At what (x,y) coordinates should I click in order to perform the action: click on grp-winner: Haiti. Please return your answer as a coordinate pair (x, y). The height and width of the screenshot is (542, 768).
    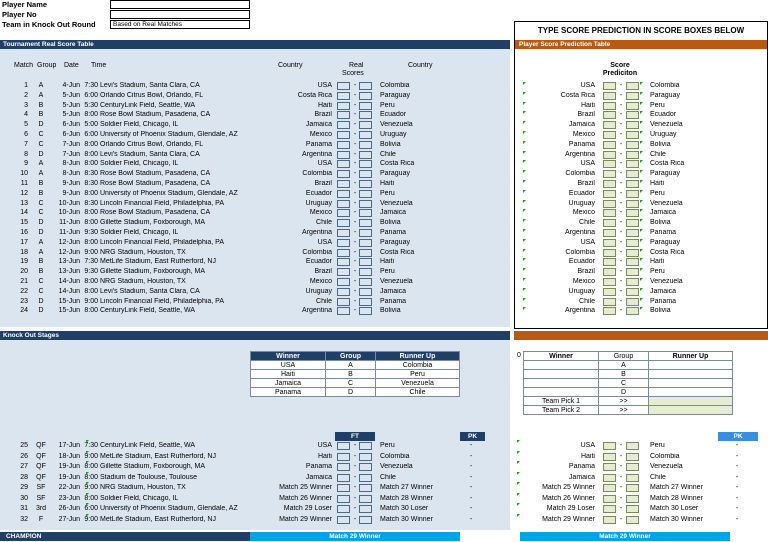
    Looking at the image, I should click on (288, 374).